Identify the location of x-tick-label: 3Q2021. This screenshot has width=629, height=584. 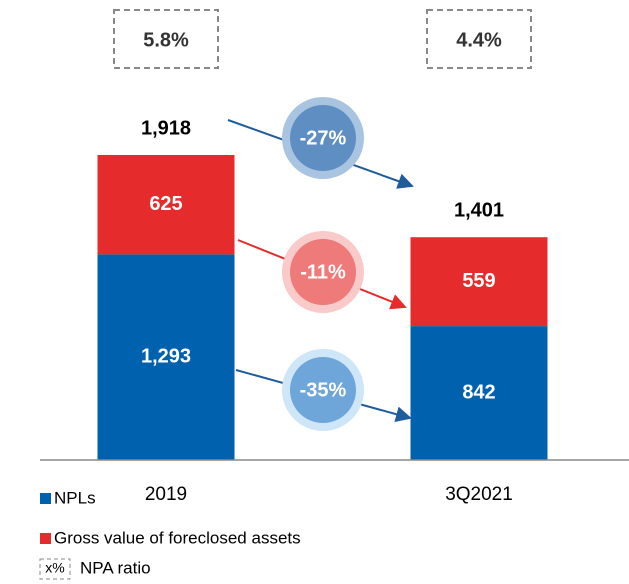
(479, 494).